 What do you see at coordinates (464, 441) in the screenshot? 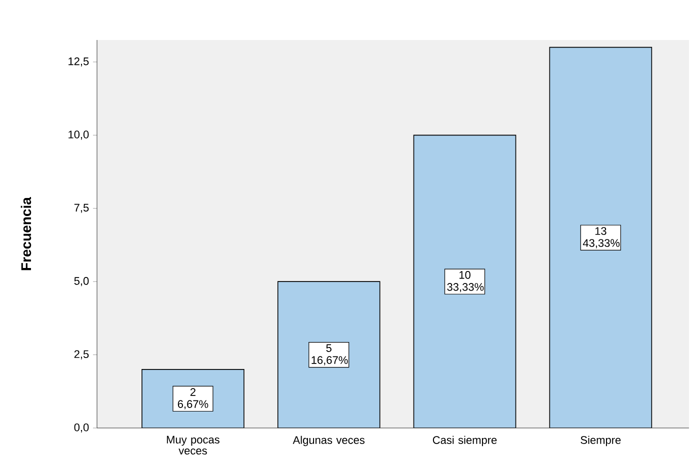
I see `x-tick-label: Casi siempre` at bounding box center [464, 441].